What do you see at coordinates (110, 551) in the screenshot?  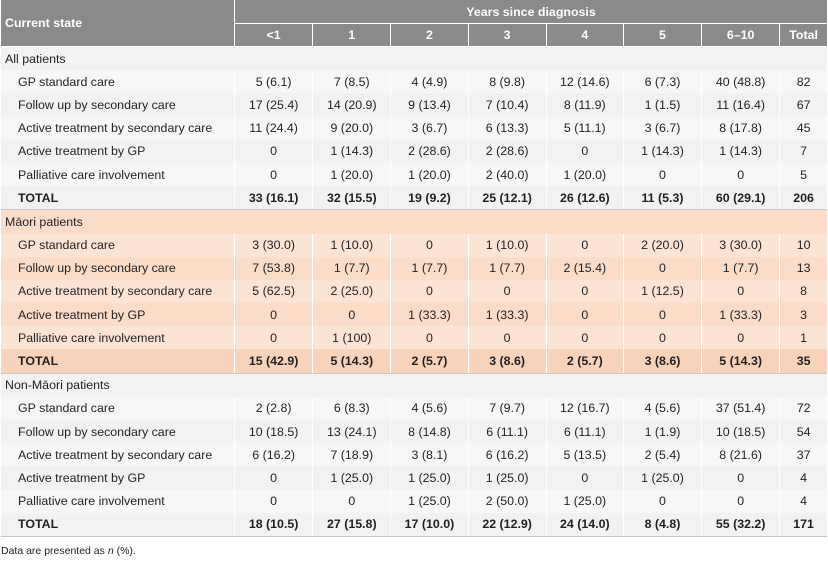 I see `footnote-italic: n` at bounding box center [110, 551].